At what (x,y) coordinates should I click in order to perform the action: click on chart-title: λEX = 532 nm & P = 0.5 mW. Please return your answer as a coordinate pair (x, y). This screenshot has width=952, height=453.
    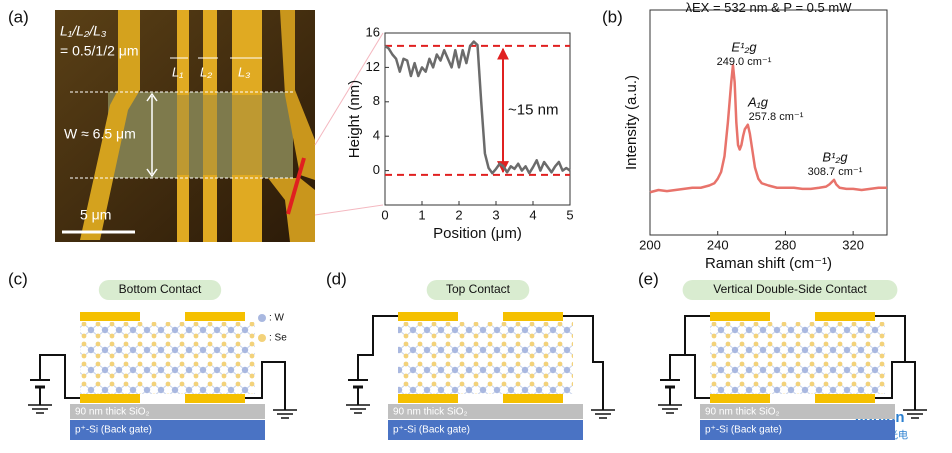
    Looking at the image, I should click on (769, 7).